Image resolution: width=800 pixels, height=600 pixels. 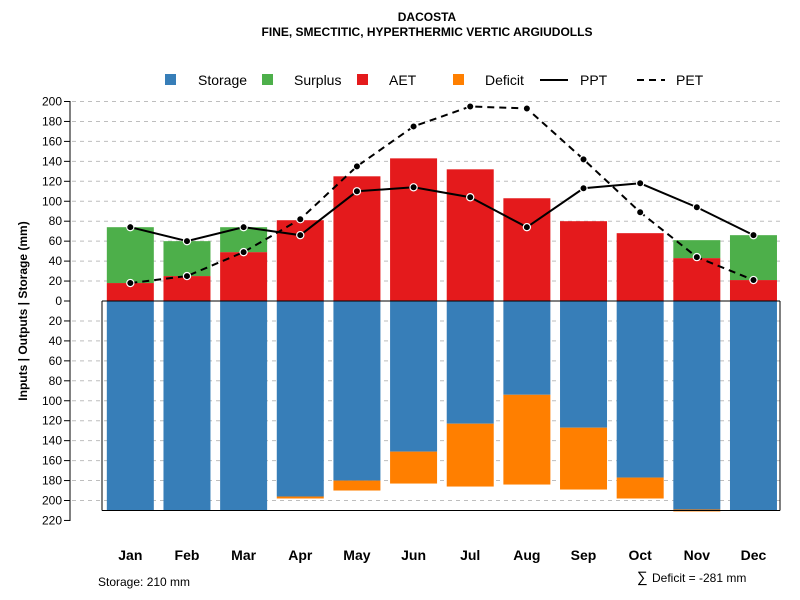 What do you see at coordinates (52, 181) in the screenshot?
I see `y-tick-label: 120` at bounding box center [52, 181].